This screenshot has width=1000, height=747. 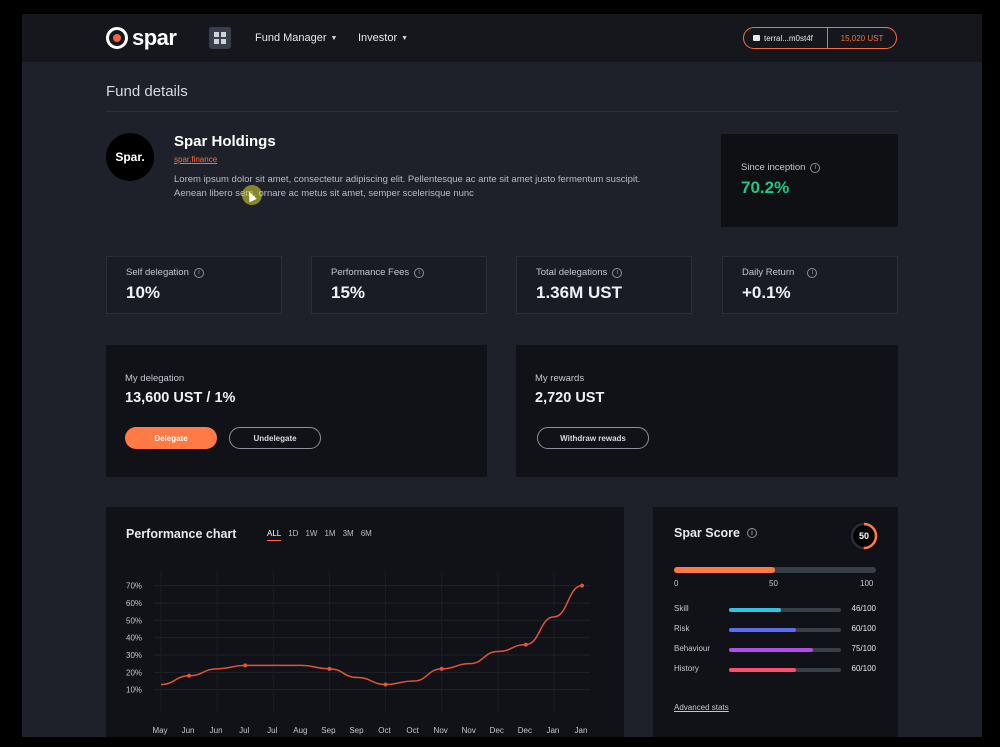 What do you see at coordinates (293, 533) in the screenshot?
I see `range-tab-1d: 1D` at bounding box center [293, 533].